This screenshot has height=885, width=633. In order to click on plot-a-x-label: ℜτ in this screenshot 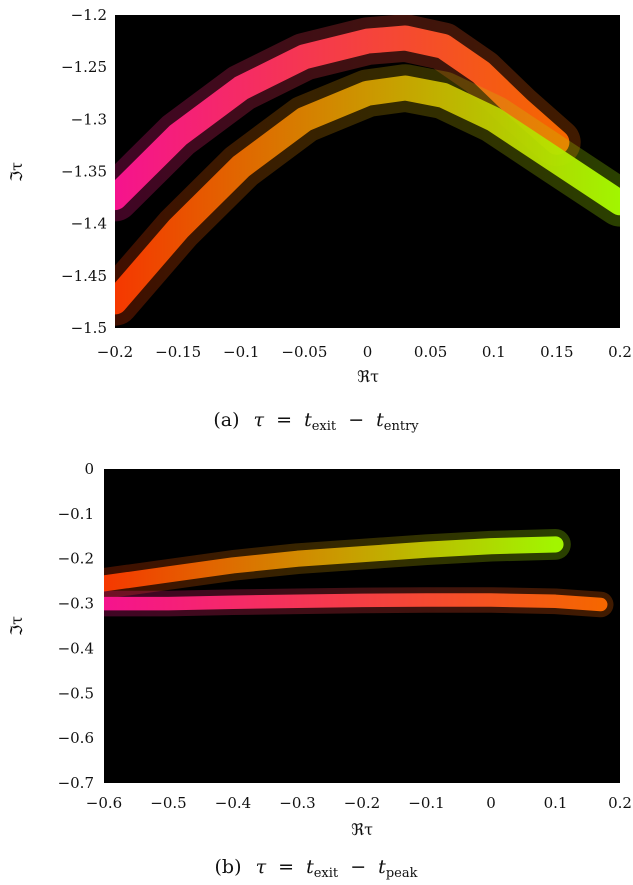, I will do `click(368, 376)`.